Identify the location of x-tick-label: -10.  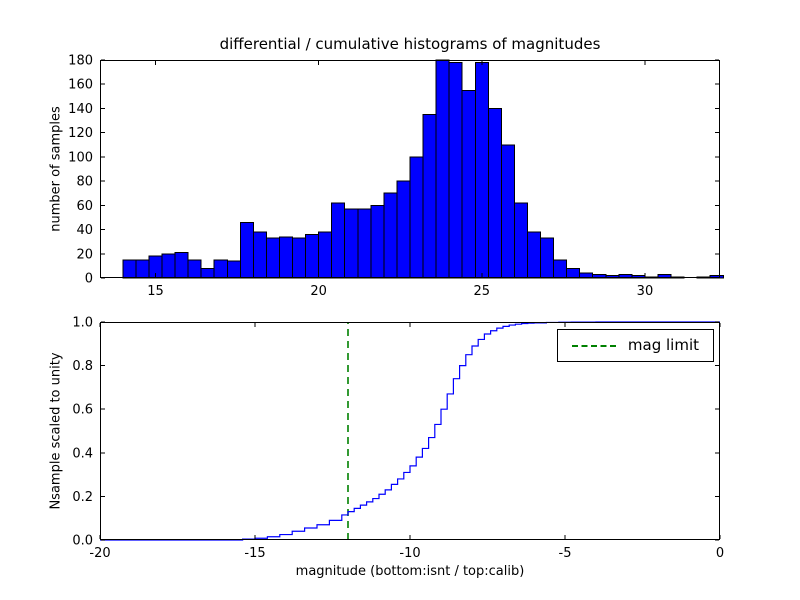
(409, 553).